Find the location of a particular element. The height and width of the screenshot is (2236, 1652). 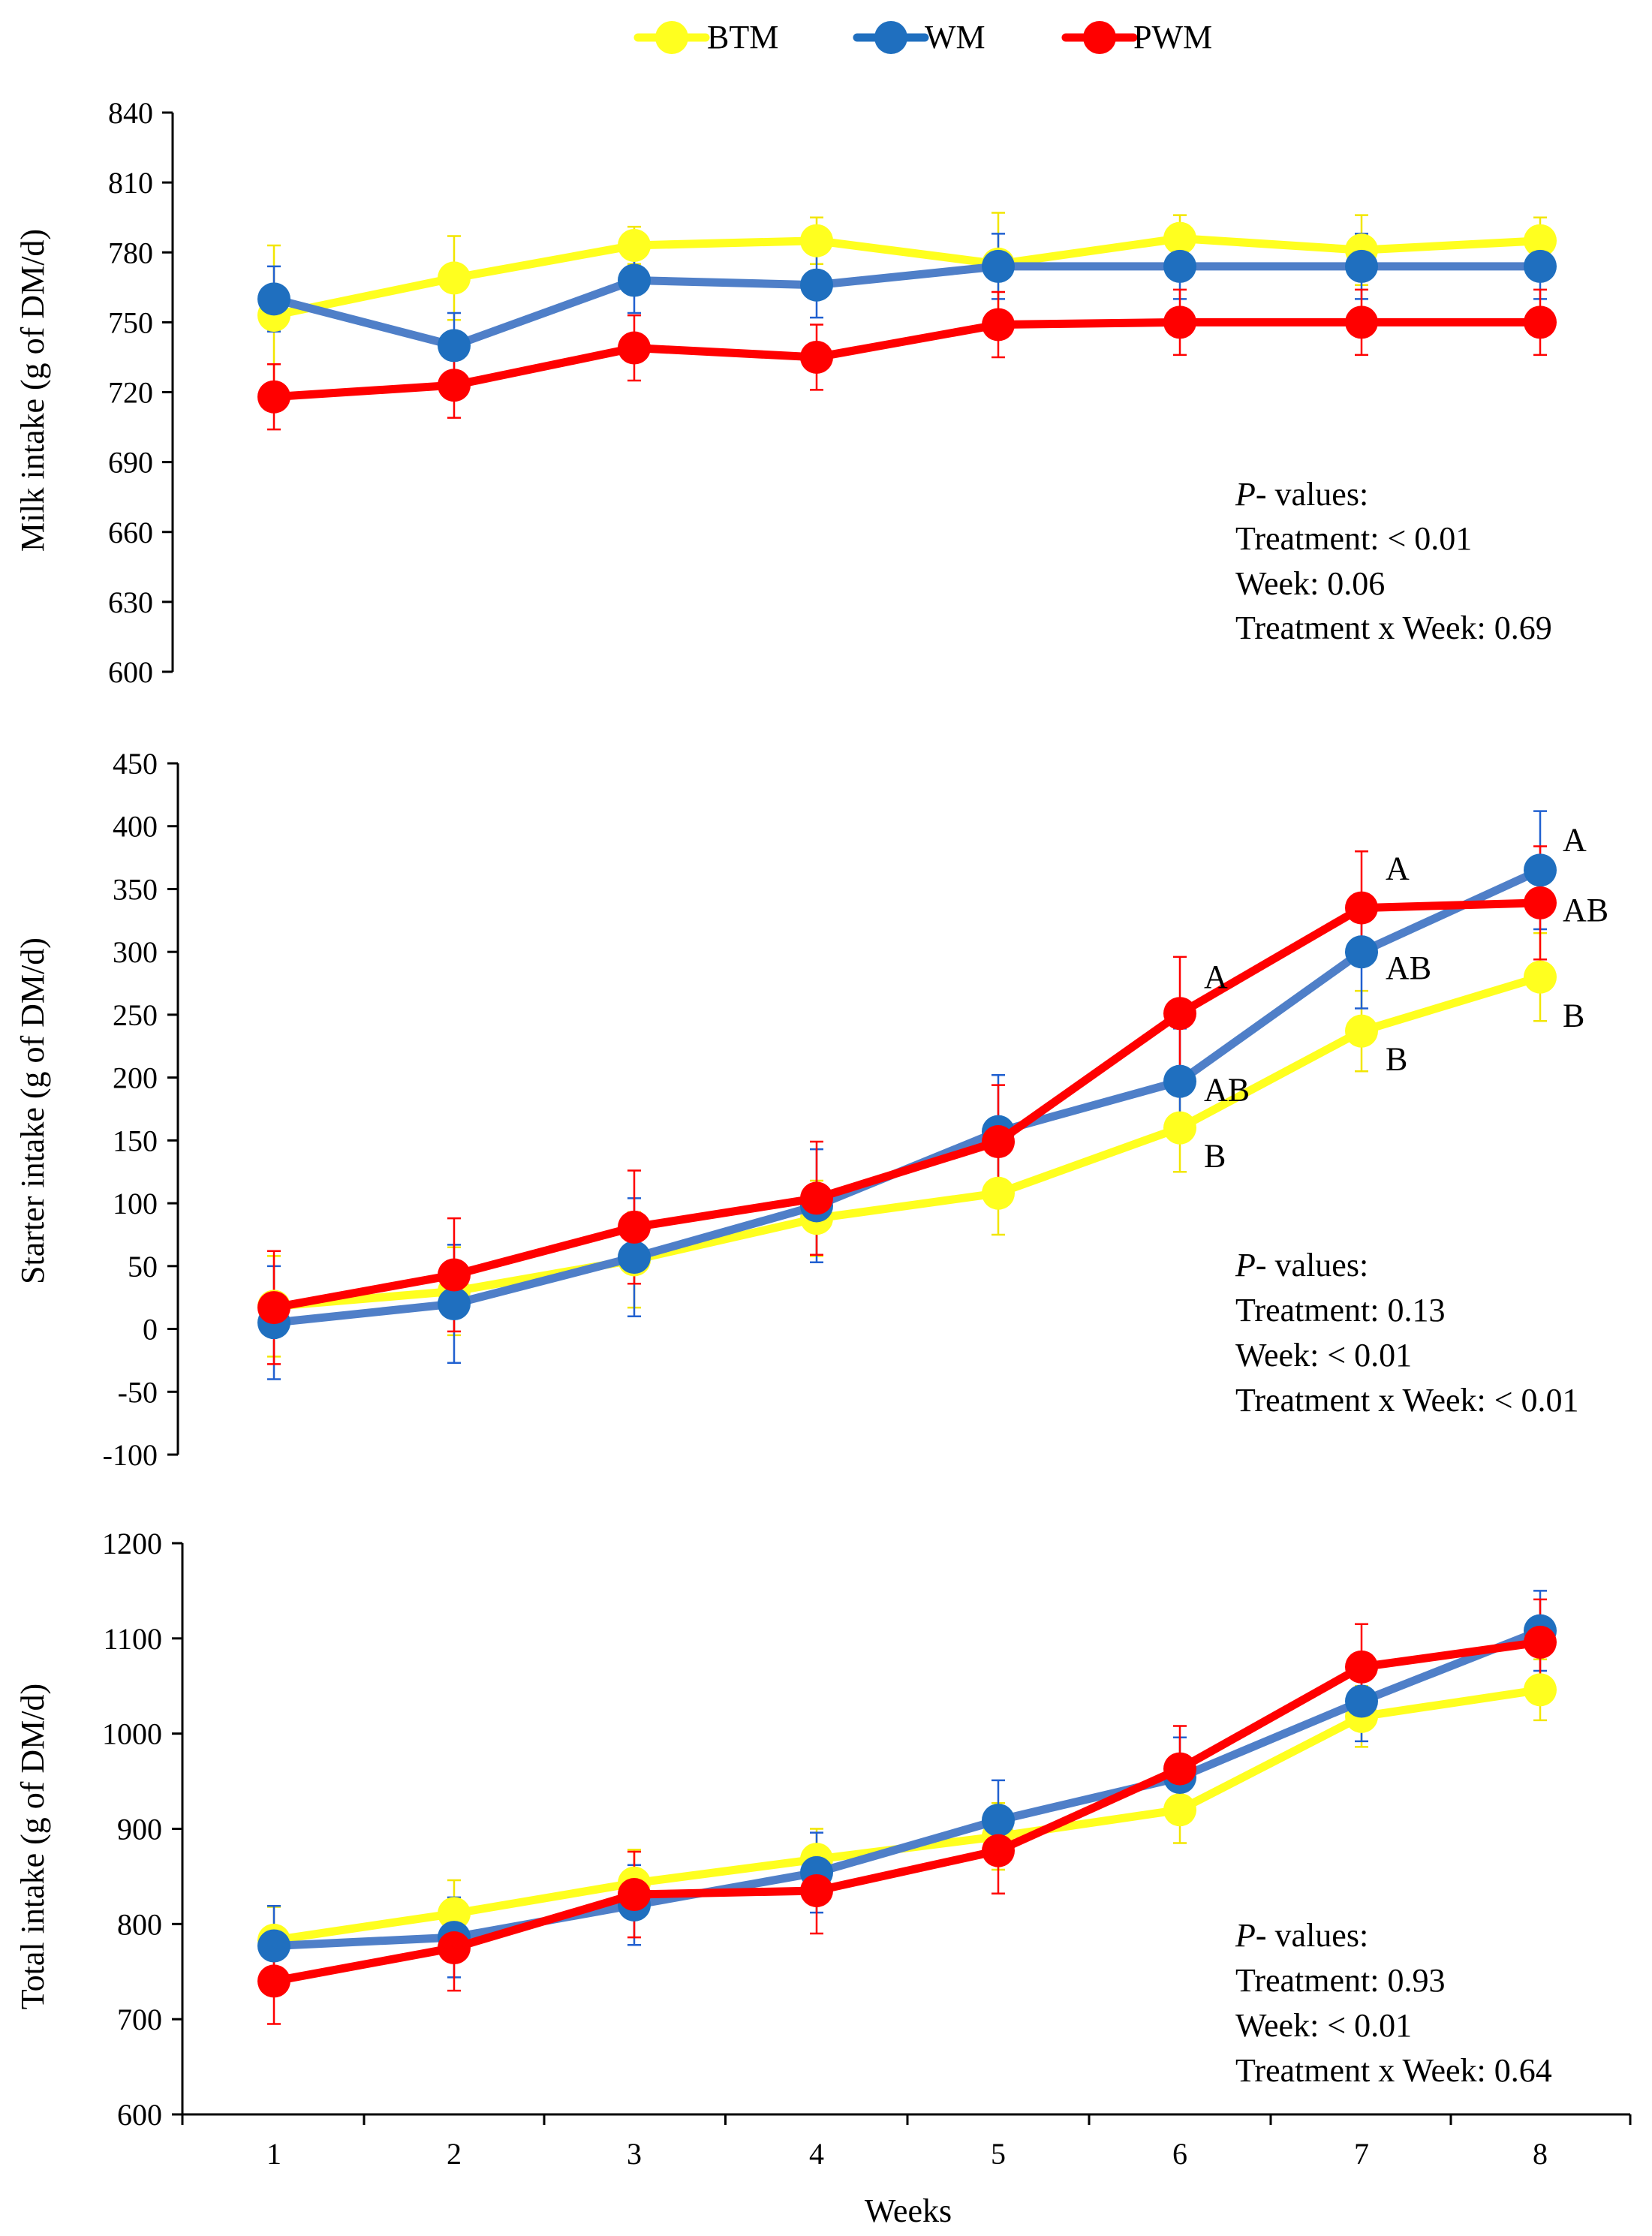

y-tick-label: 780 is located at coordinates (130, 253).